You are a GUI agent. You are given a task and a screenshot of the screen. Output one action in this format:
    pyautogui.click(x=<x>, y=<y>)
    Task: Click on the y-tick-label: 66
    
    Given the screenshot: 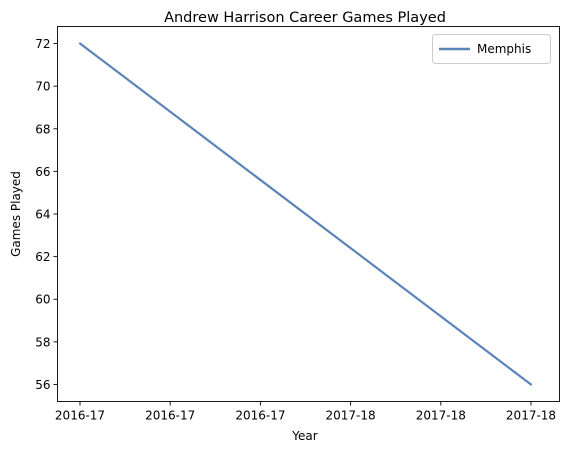 What is the action you would take?
    pyautogui.click(x=42, y=172)
    